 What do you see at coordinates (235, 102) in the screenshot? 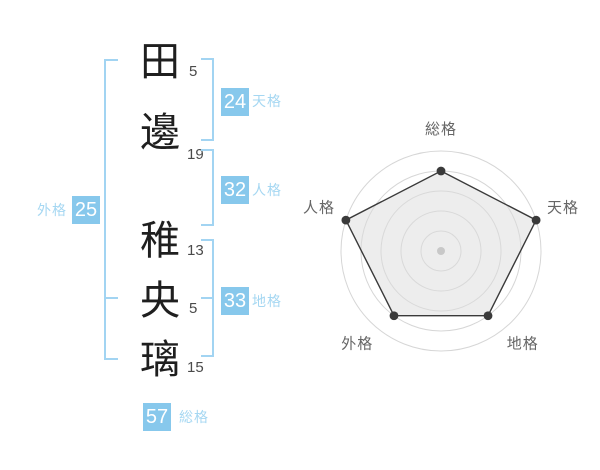
I see `tenkaku-badge: 24` at bounding box center [235, 102].